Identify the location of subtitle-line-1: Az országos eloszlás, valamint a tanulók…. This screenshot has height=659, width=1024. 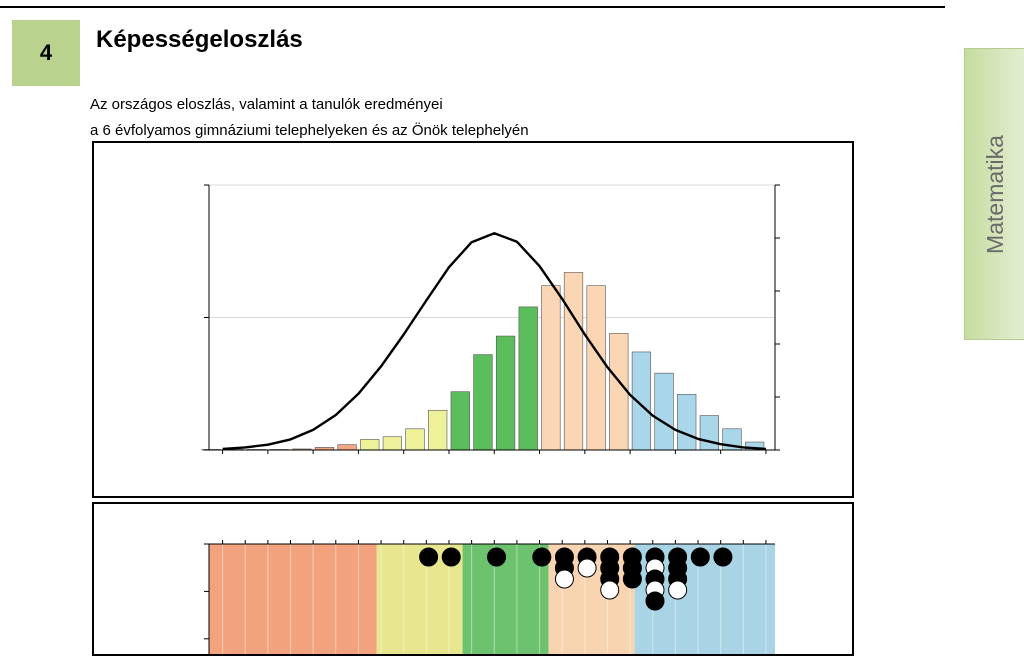
(266, 104).